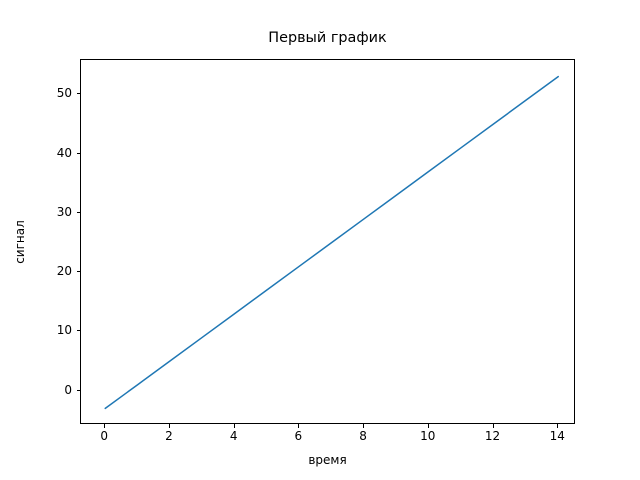  What do you see at coordinates (327, 38) in the screenshot?
I see `chart-title: Первый график` at bounding box center [327, 38].